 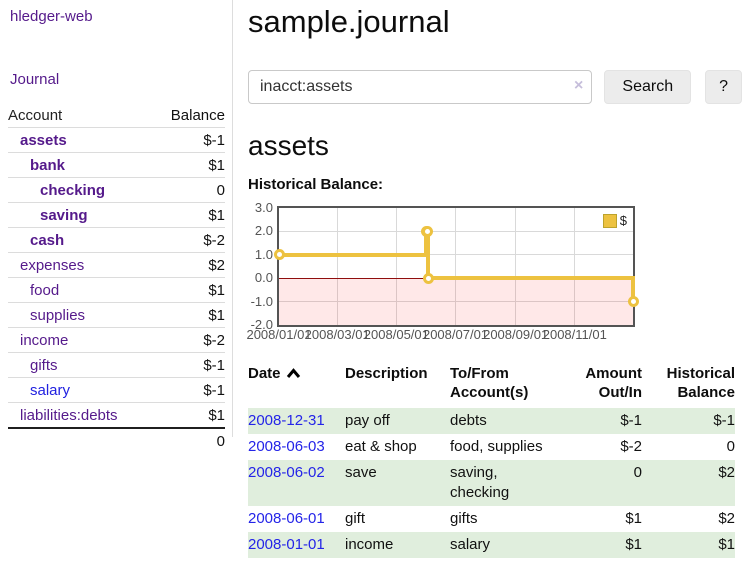 What do you see at coordinates (456, 266) in the screenshot?
I see `chart-plot-area: $` at bounding box center [456, 266].